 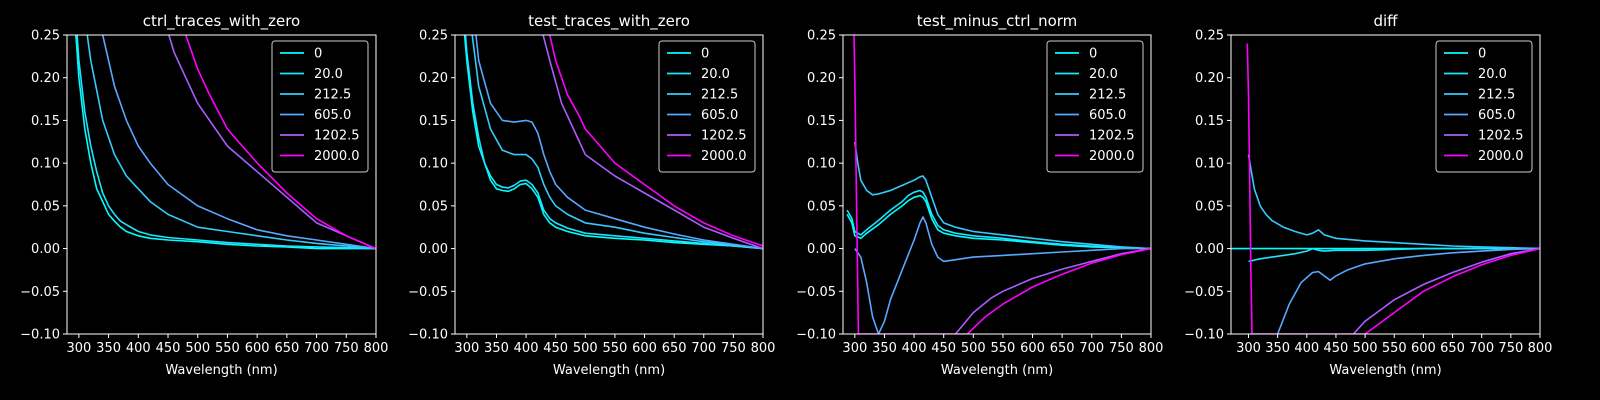 I want to click on x-tick-label: 750, so click(x=733, y=348).